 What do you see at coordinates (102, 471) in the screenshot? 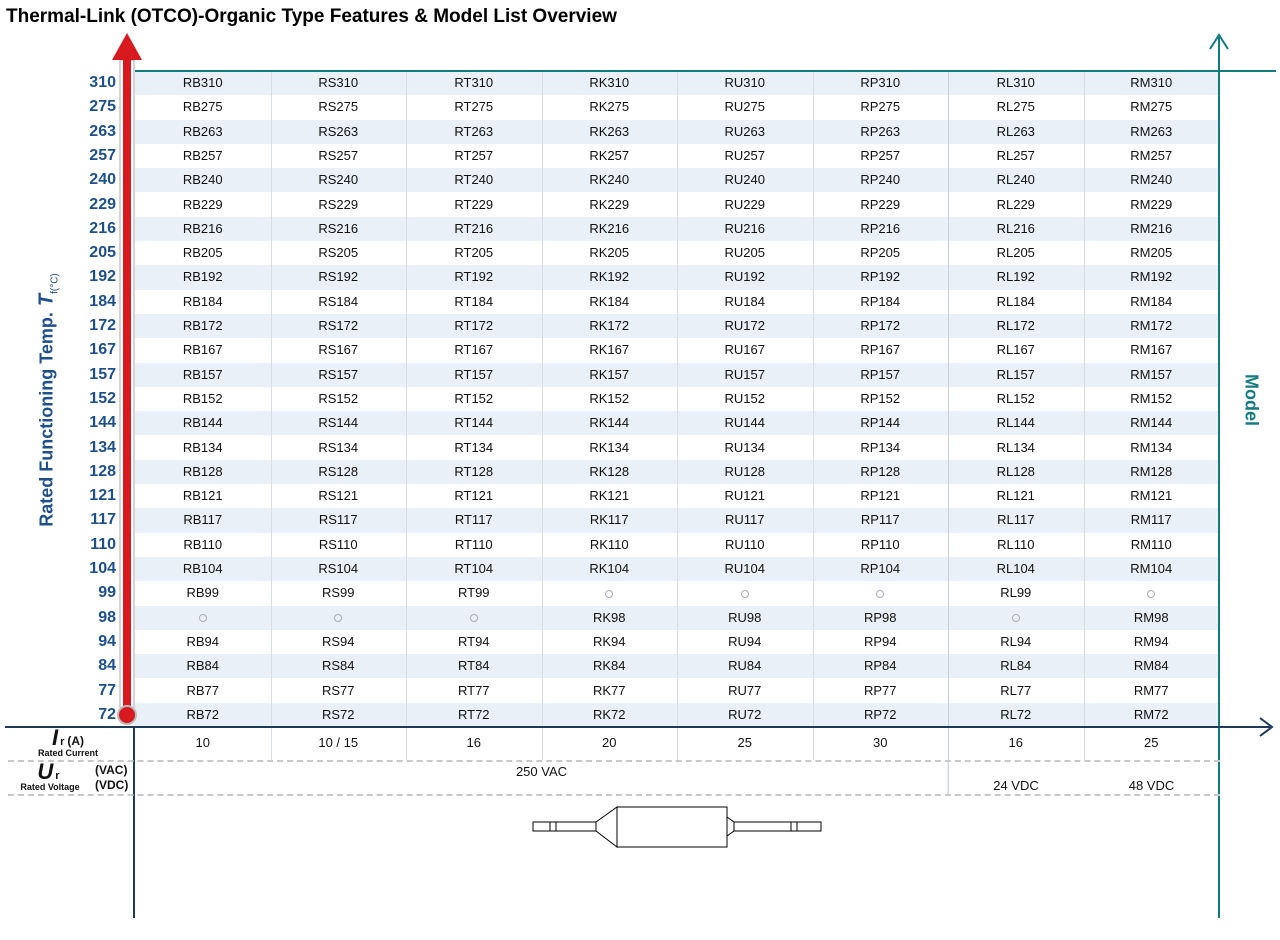
I see `temperature-label: 128` at bounding box center [102, 471].